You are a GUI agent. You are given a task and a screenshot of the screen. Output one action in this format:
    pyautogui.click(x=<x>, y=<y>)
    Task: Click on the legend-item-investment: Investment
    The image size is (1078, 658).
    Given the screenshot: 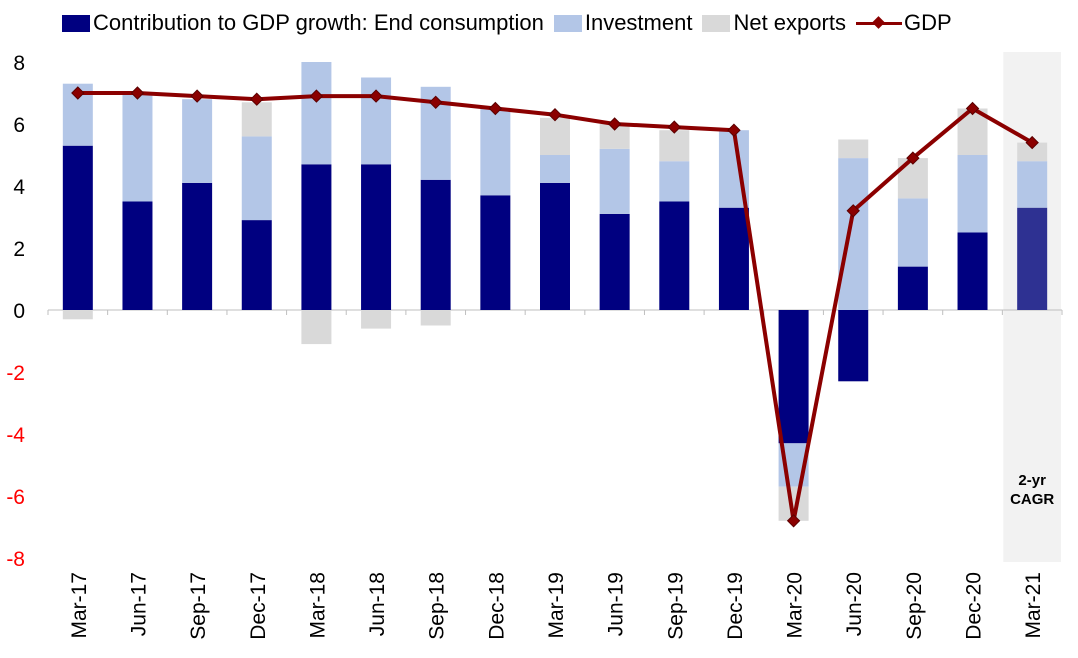 What is the action you would take?
    pyautogui.click(x=623, y=23)
    